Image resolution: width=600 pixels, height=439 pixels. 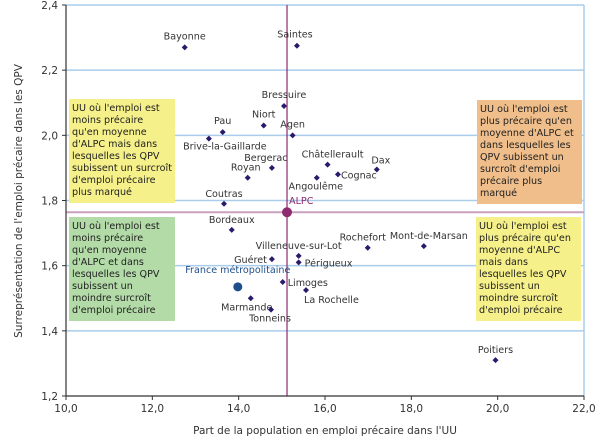 What do you see at coordinates (265, 158) in the screenshot?
I see `point-label: Bergerac` at bounding box center [265, 158].